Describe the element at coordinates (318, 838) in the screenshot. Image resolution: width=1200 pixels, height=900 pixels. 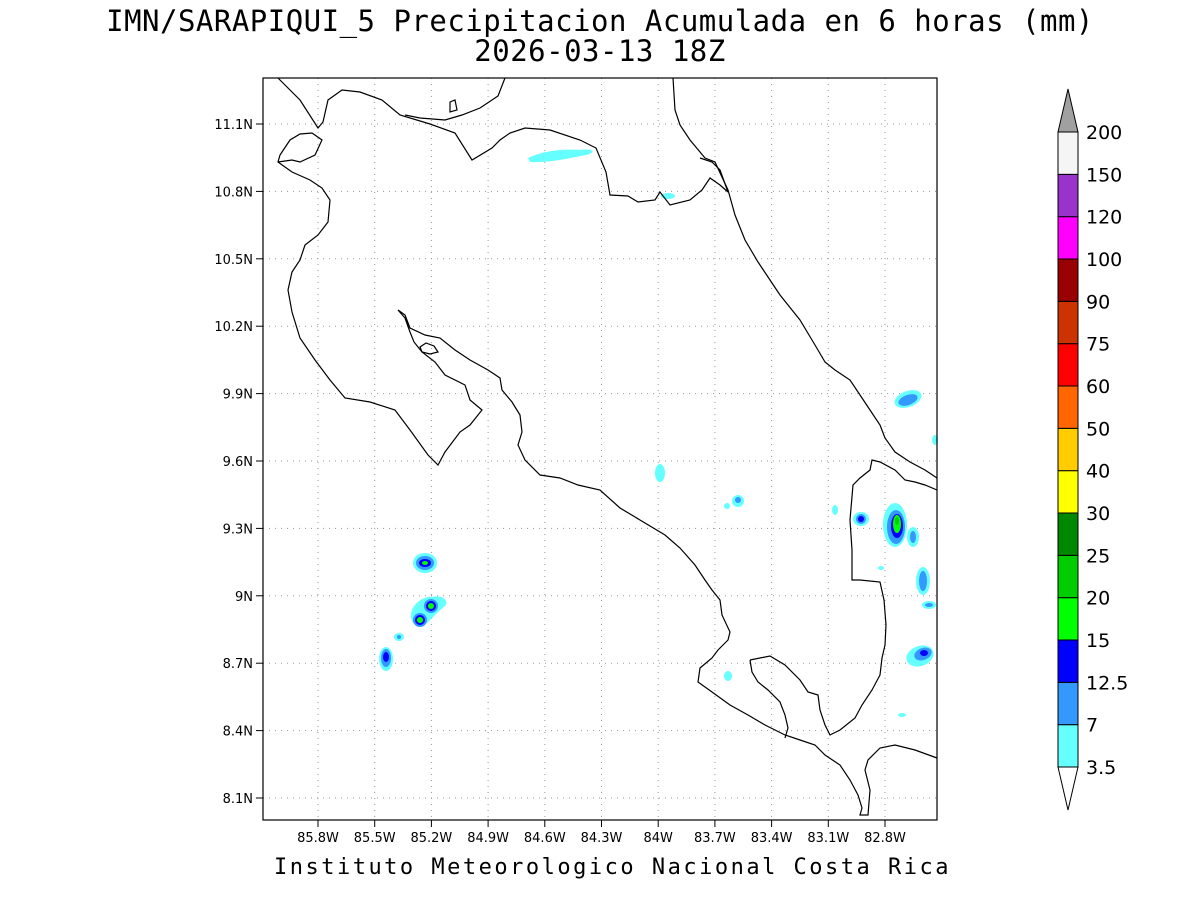
I see `x-tick-label: 85.8W` at that location.